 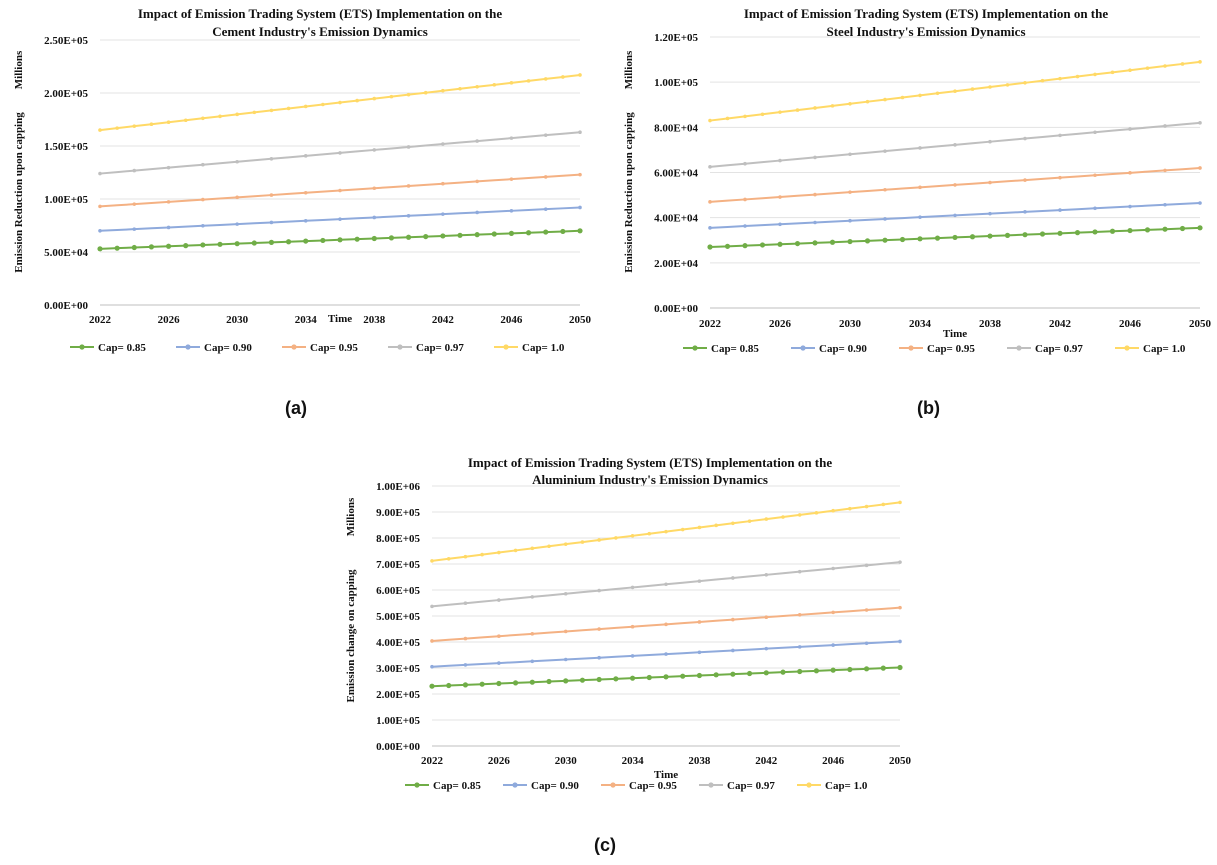 What do you see at coordinates (398, 721) in the screenshot?
I see `y-tick-label: 1.00E+05` at bounding box center [398, 721].